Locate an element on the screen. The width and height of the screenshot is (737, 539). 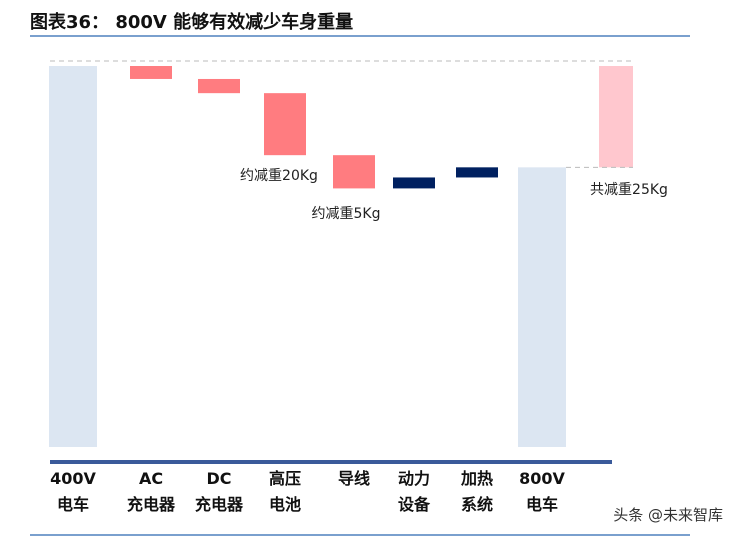
reduction-bar is located at coordinates (616, 117).